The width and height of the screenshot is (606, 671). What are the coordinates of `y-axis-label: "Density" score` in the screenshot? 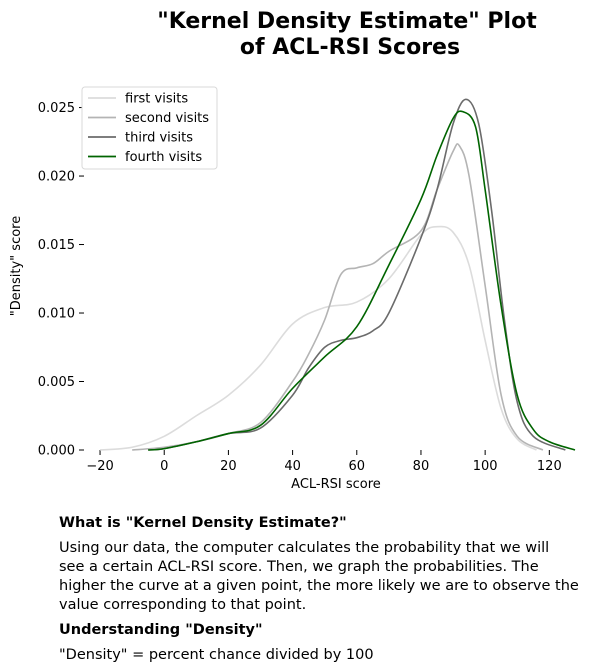 It's located at (16, 266).